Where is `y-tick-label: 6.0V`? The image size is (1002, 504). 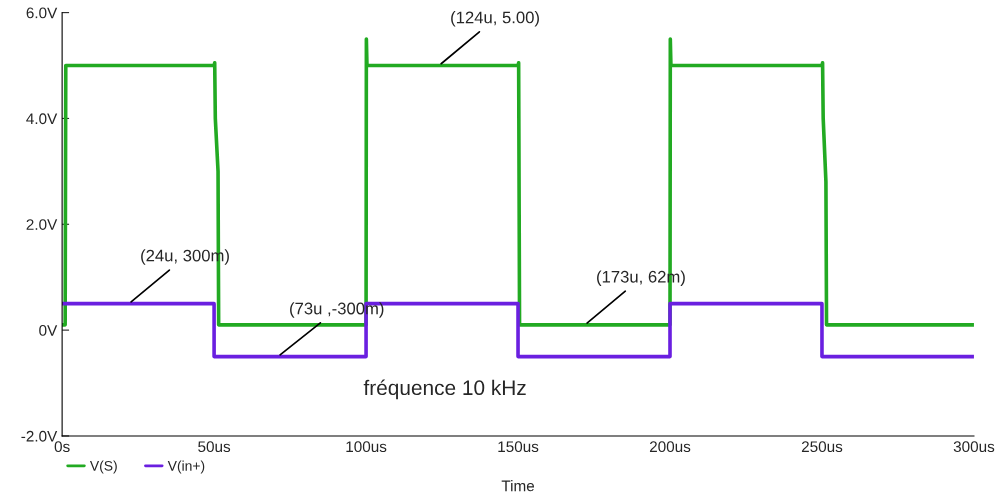
y-tick-label: 6.0V is located at coordinates (42, 13).